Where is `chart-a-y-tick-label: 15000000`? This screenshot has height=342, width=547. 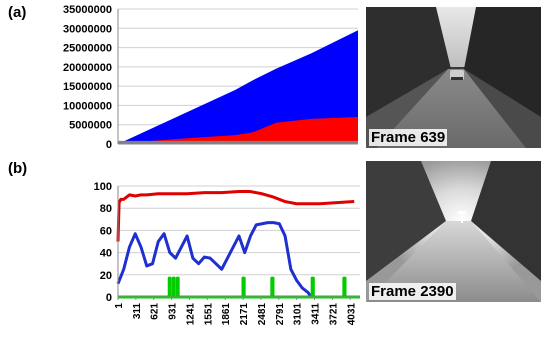
chart-a-y-tick-label: 15000000 is located at coordinates (87, 87).